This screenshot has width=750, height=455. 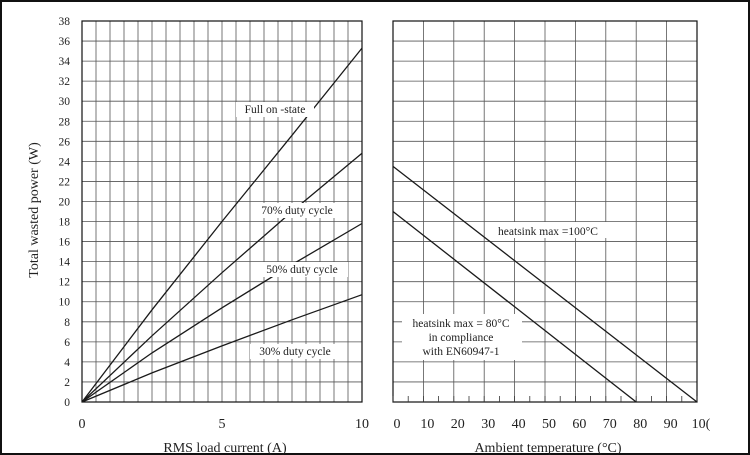 What do you see at coordinates (65, 202) in the screenshot?
I see `y-tick-label: 20` at bounding box center [65, 202].